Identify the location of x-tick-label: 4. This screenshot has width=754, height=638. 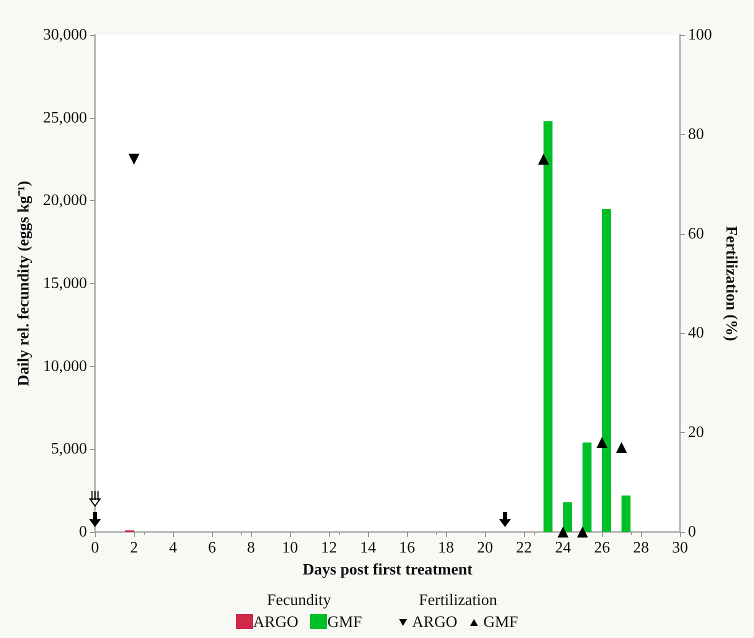
(173, 548).